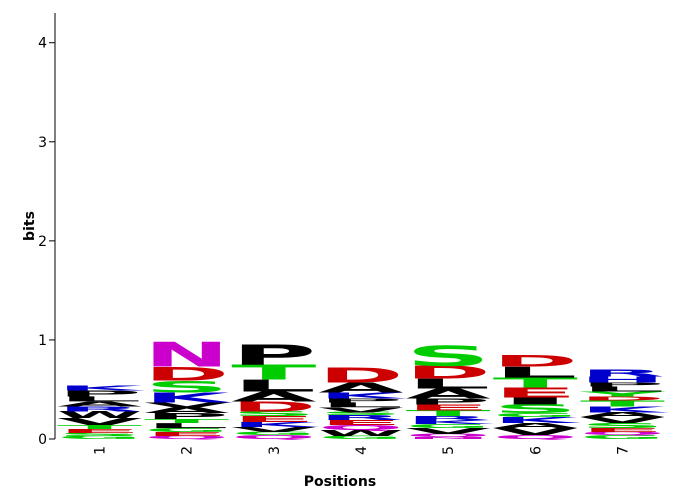  I want to click on y-axis-label: bits, so click(30, 226).